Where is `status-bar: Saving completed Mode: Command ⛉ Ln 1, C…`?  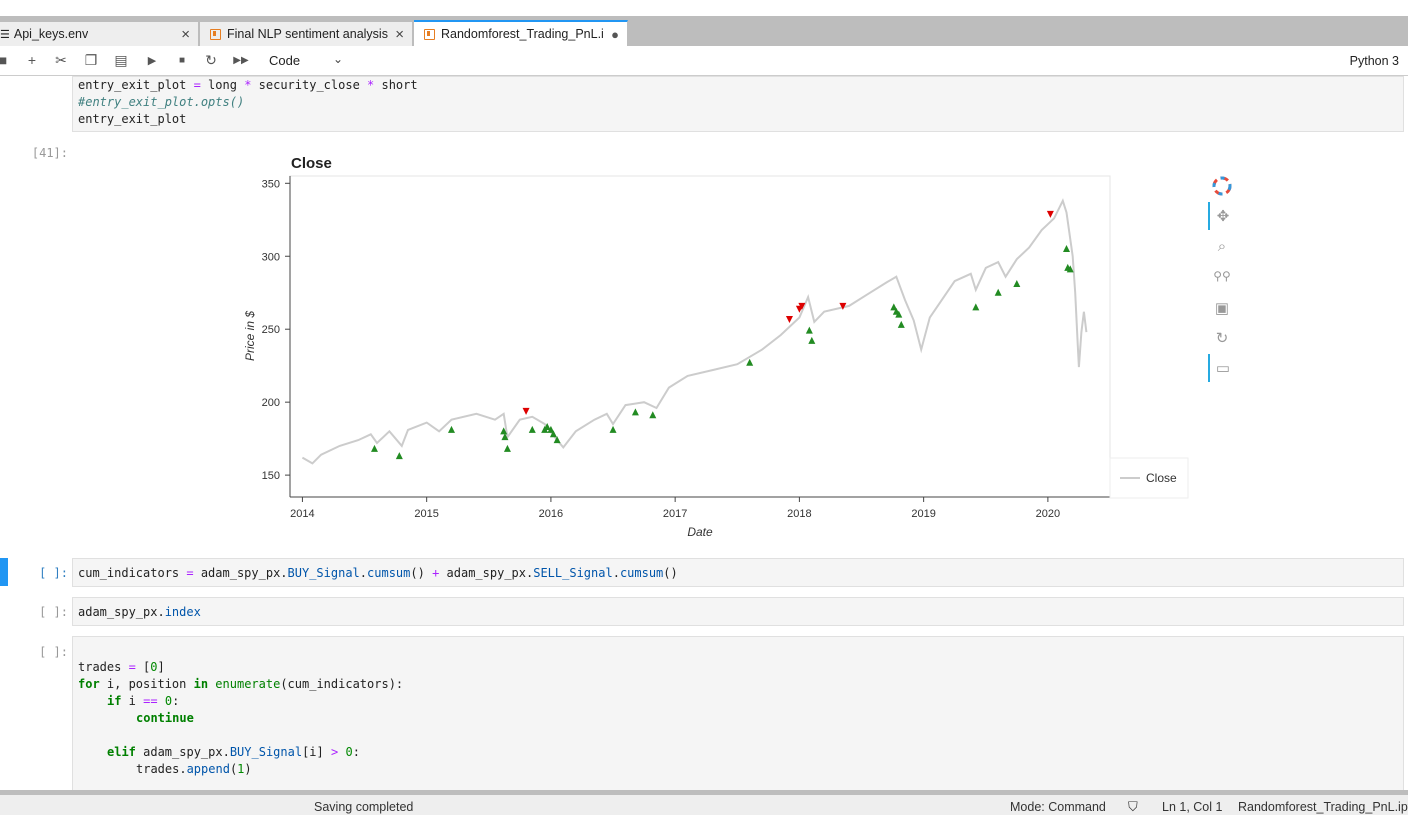
status-bar: Saving completed Mode: Command ⛉ Ln 1, C… is located at coordinates (704, 802).